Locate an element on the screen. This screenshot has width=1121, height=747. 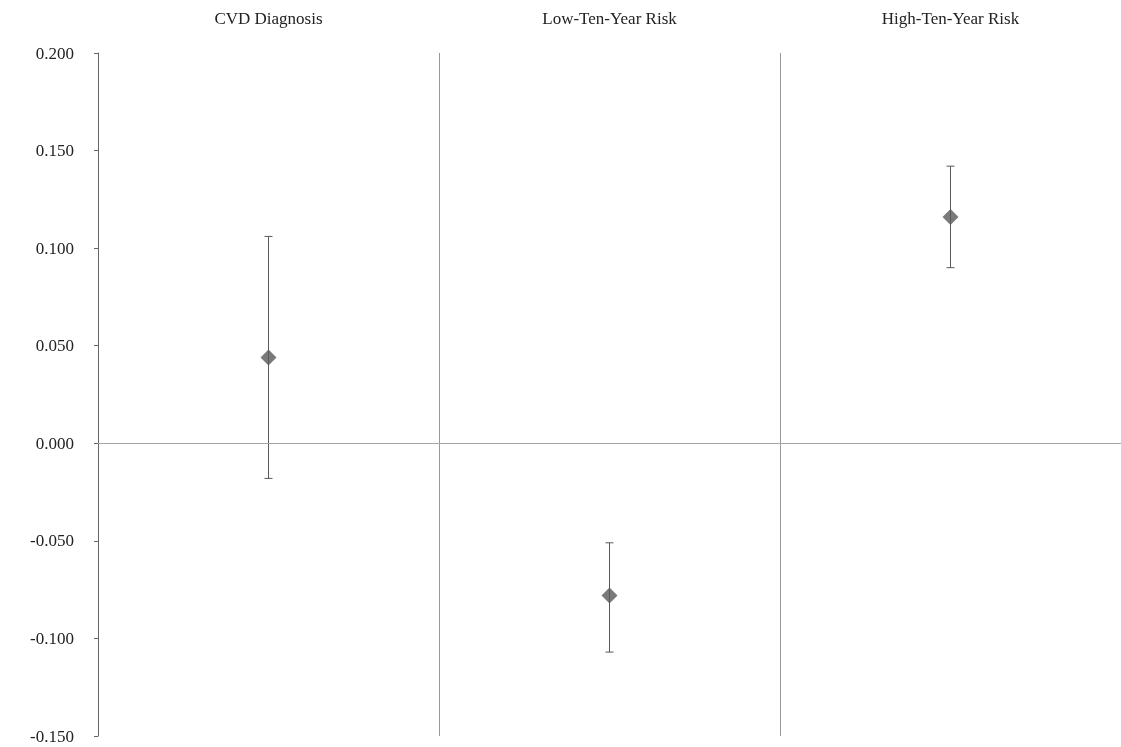
y-tick-label: 0.150 is located at coordinates (54, 151).